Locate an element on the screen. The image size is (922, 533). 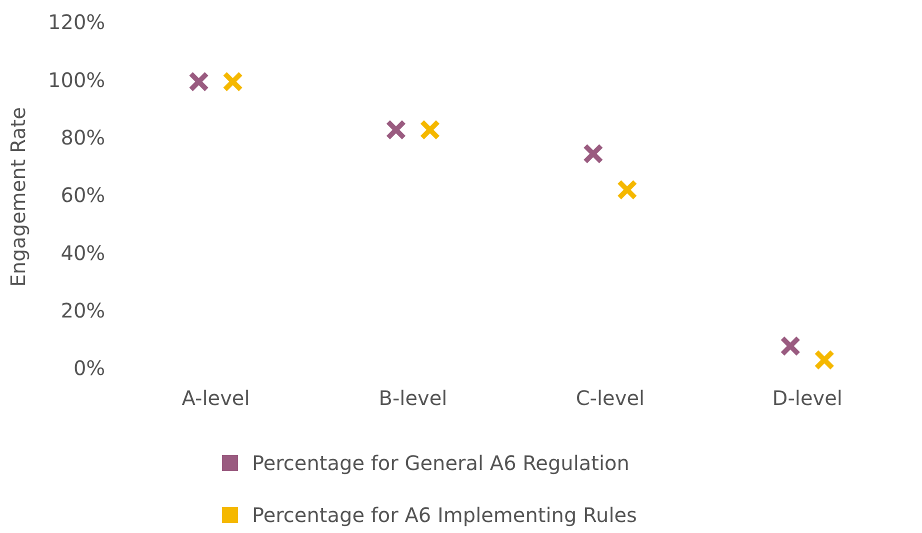
y-tick-label: 80% is located at coordinates (83, 138).